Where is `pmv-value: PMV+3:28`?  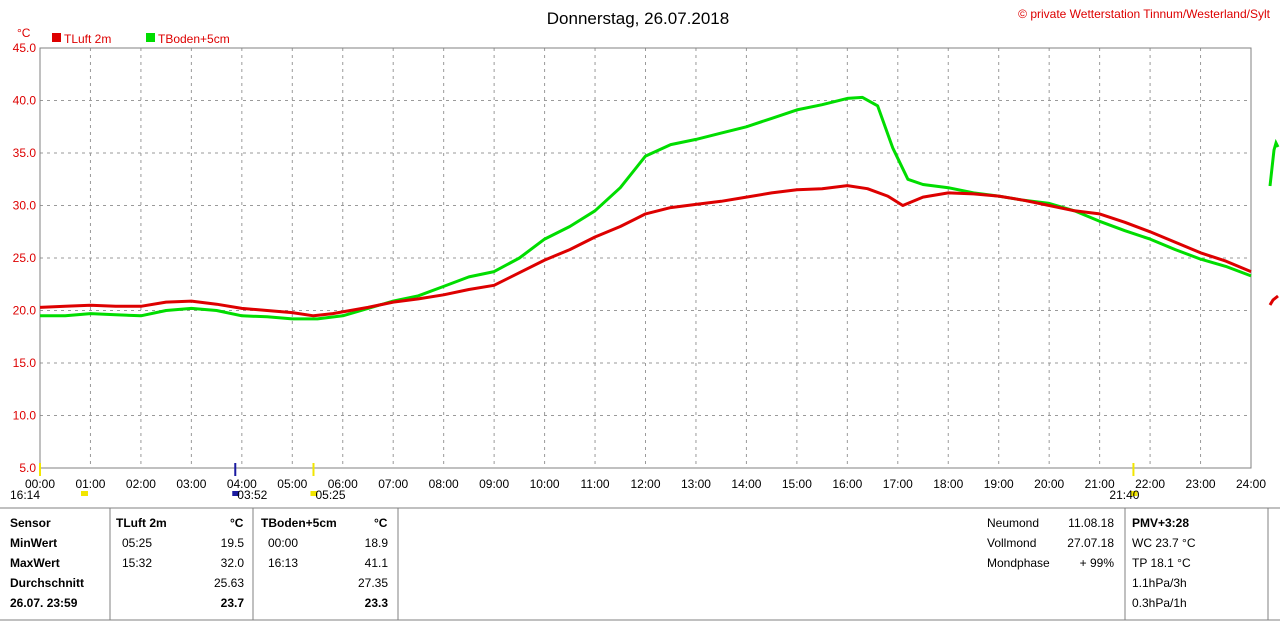
pmv-value: PMV+3:28 is located at coordinates (1161, 523).